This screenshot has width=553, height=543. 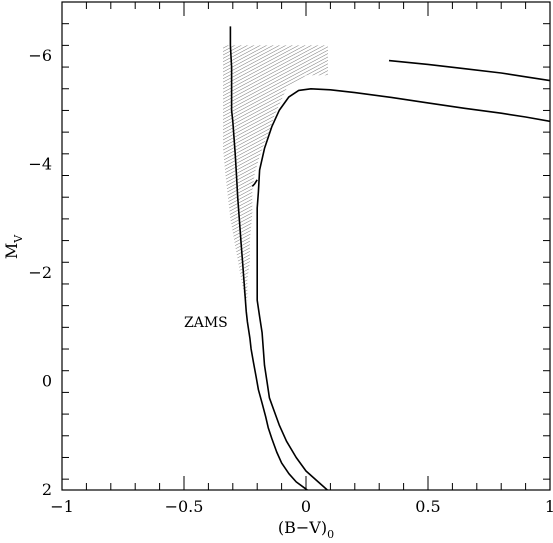 I want to click on y-tick-label: 0, so click(x=47, y=381).